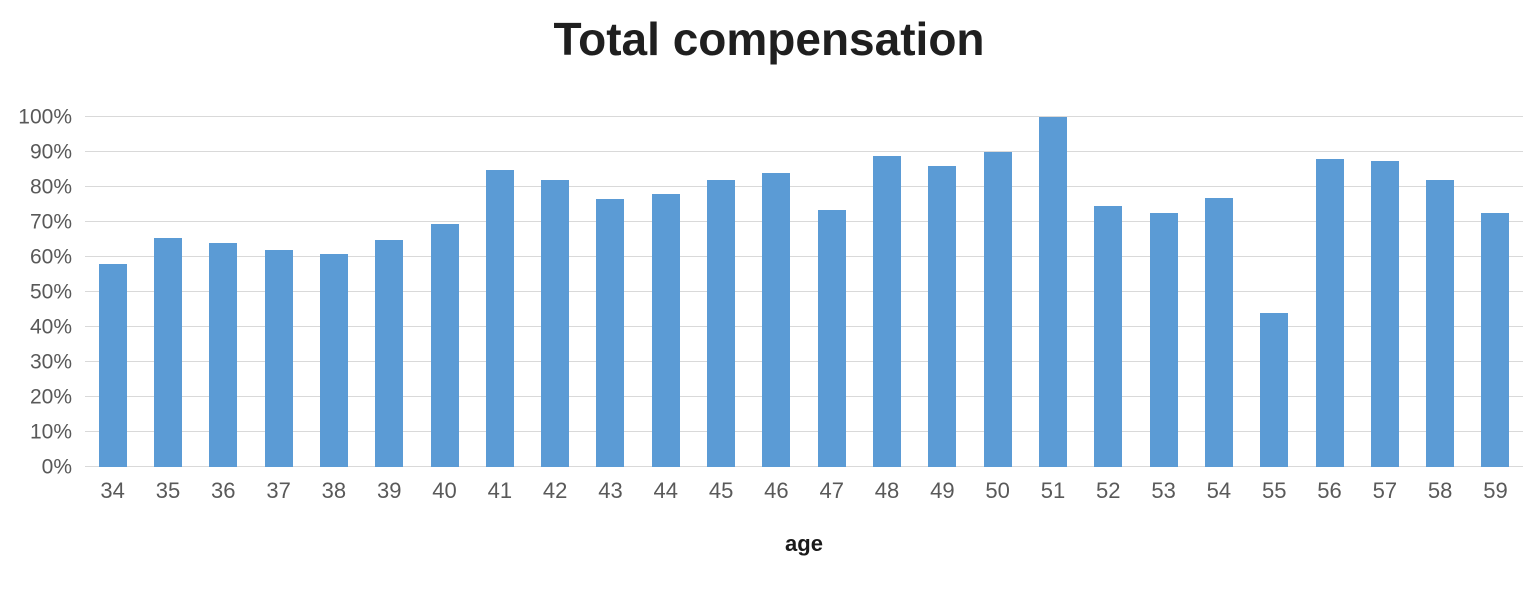 The image size is (1538, 595). I want to click on x-tick-label-53: 53, so click(1163, 490).